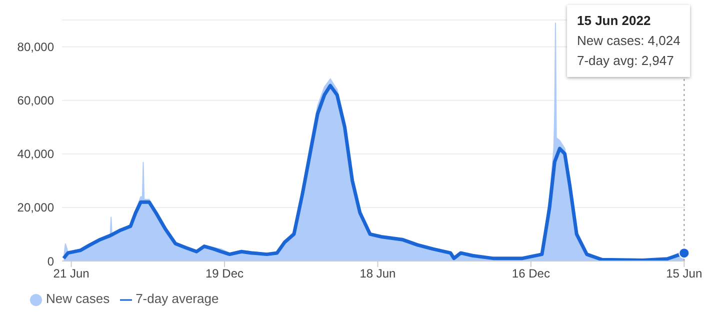 The height and width of the screenshot is (312, 713). What do you see at coordinates (684, 273) in the screenshot?
I see `x-tick-label: 15 Jun` at bounding box center [684, 273].